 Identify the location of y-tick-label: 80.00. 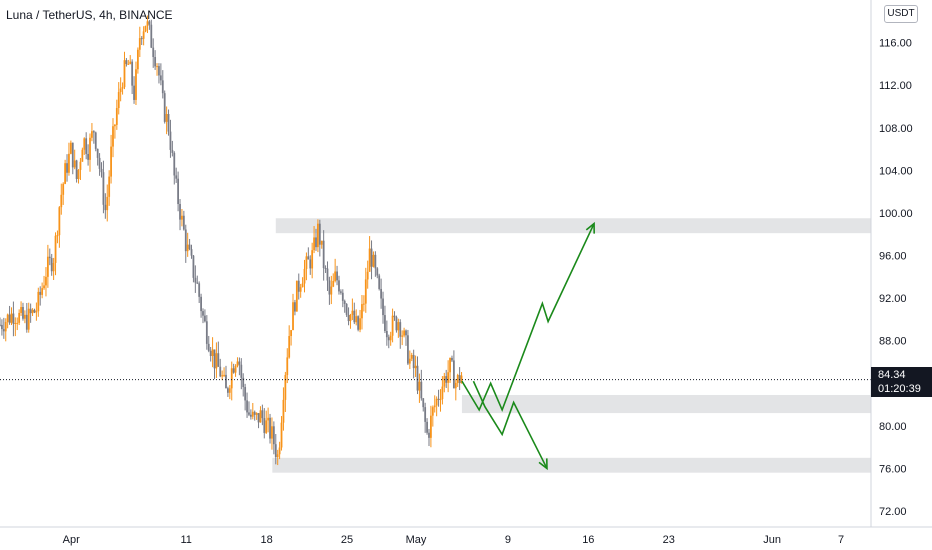
(893, 427).